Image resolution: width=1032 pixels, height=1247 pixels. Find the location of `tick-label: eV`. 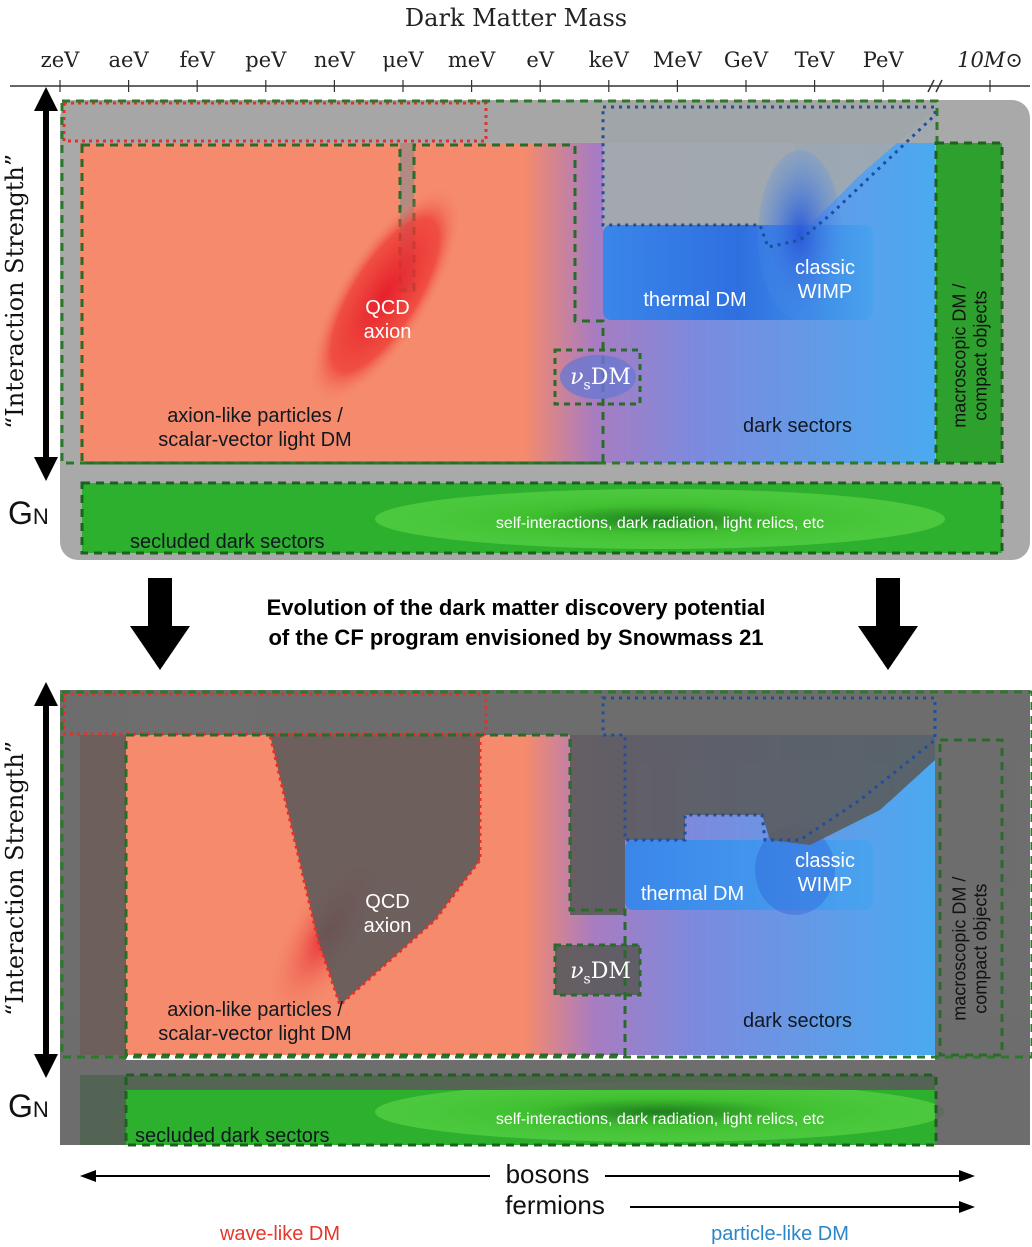

tick-label: eV is located at coordinates (540, 60).